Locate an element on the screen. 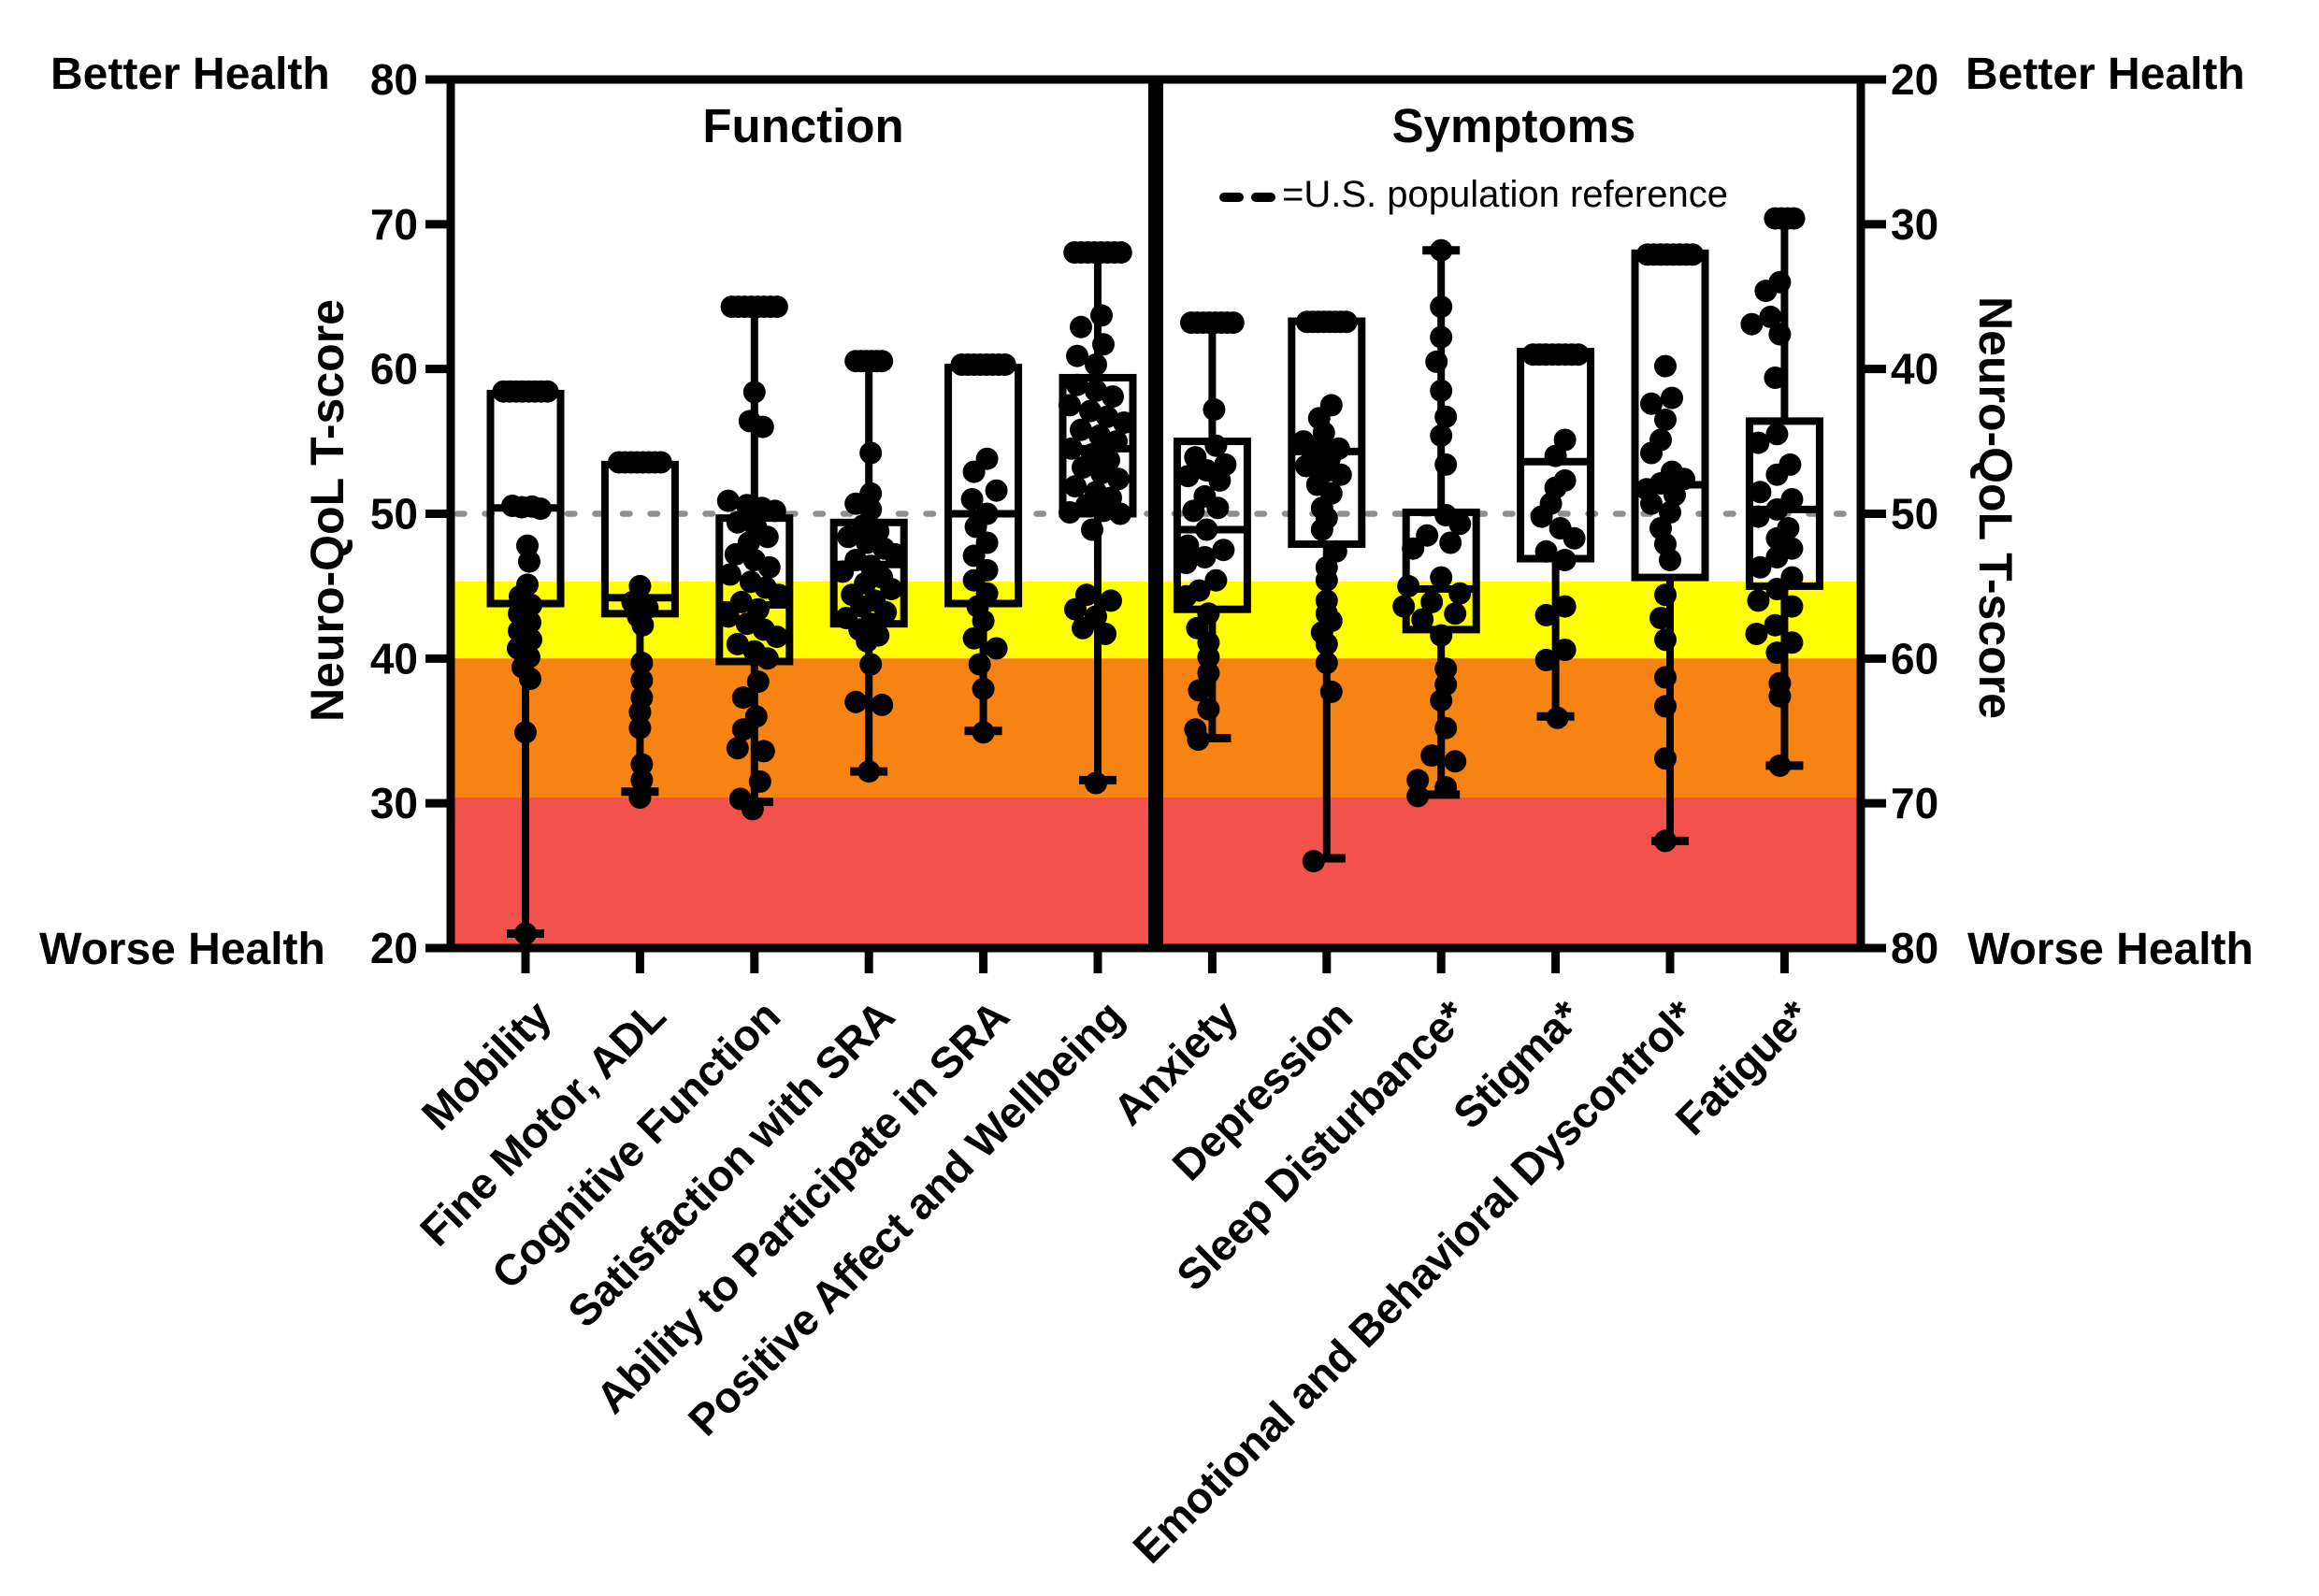 The height and width of the screenshot is (1596, 2319). svg-text: Function is located at coordinates (802, 125).